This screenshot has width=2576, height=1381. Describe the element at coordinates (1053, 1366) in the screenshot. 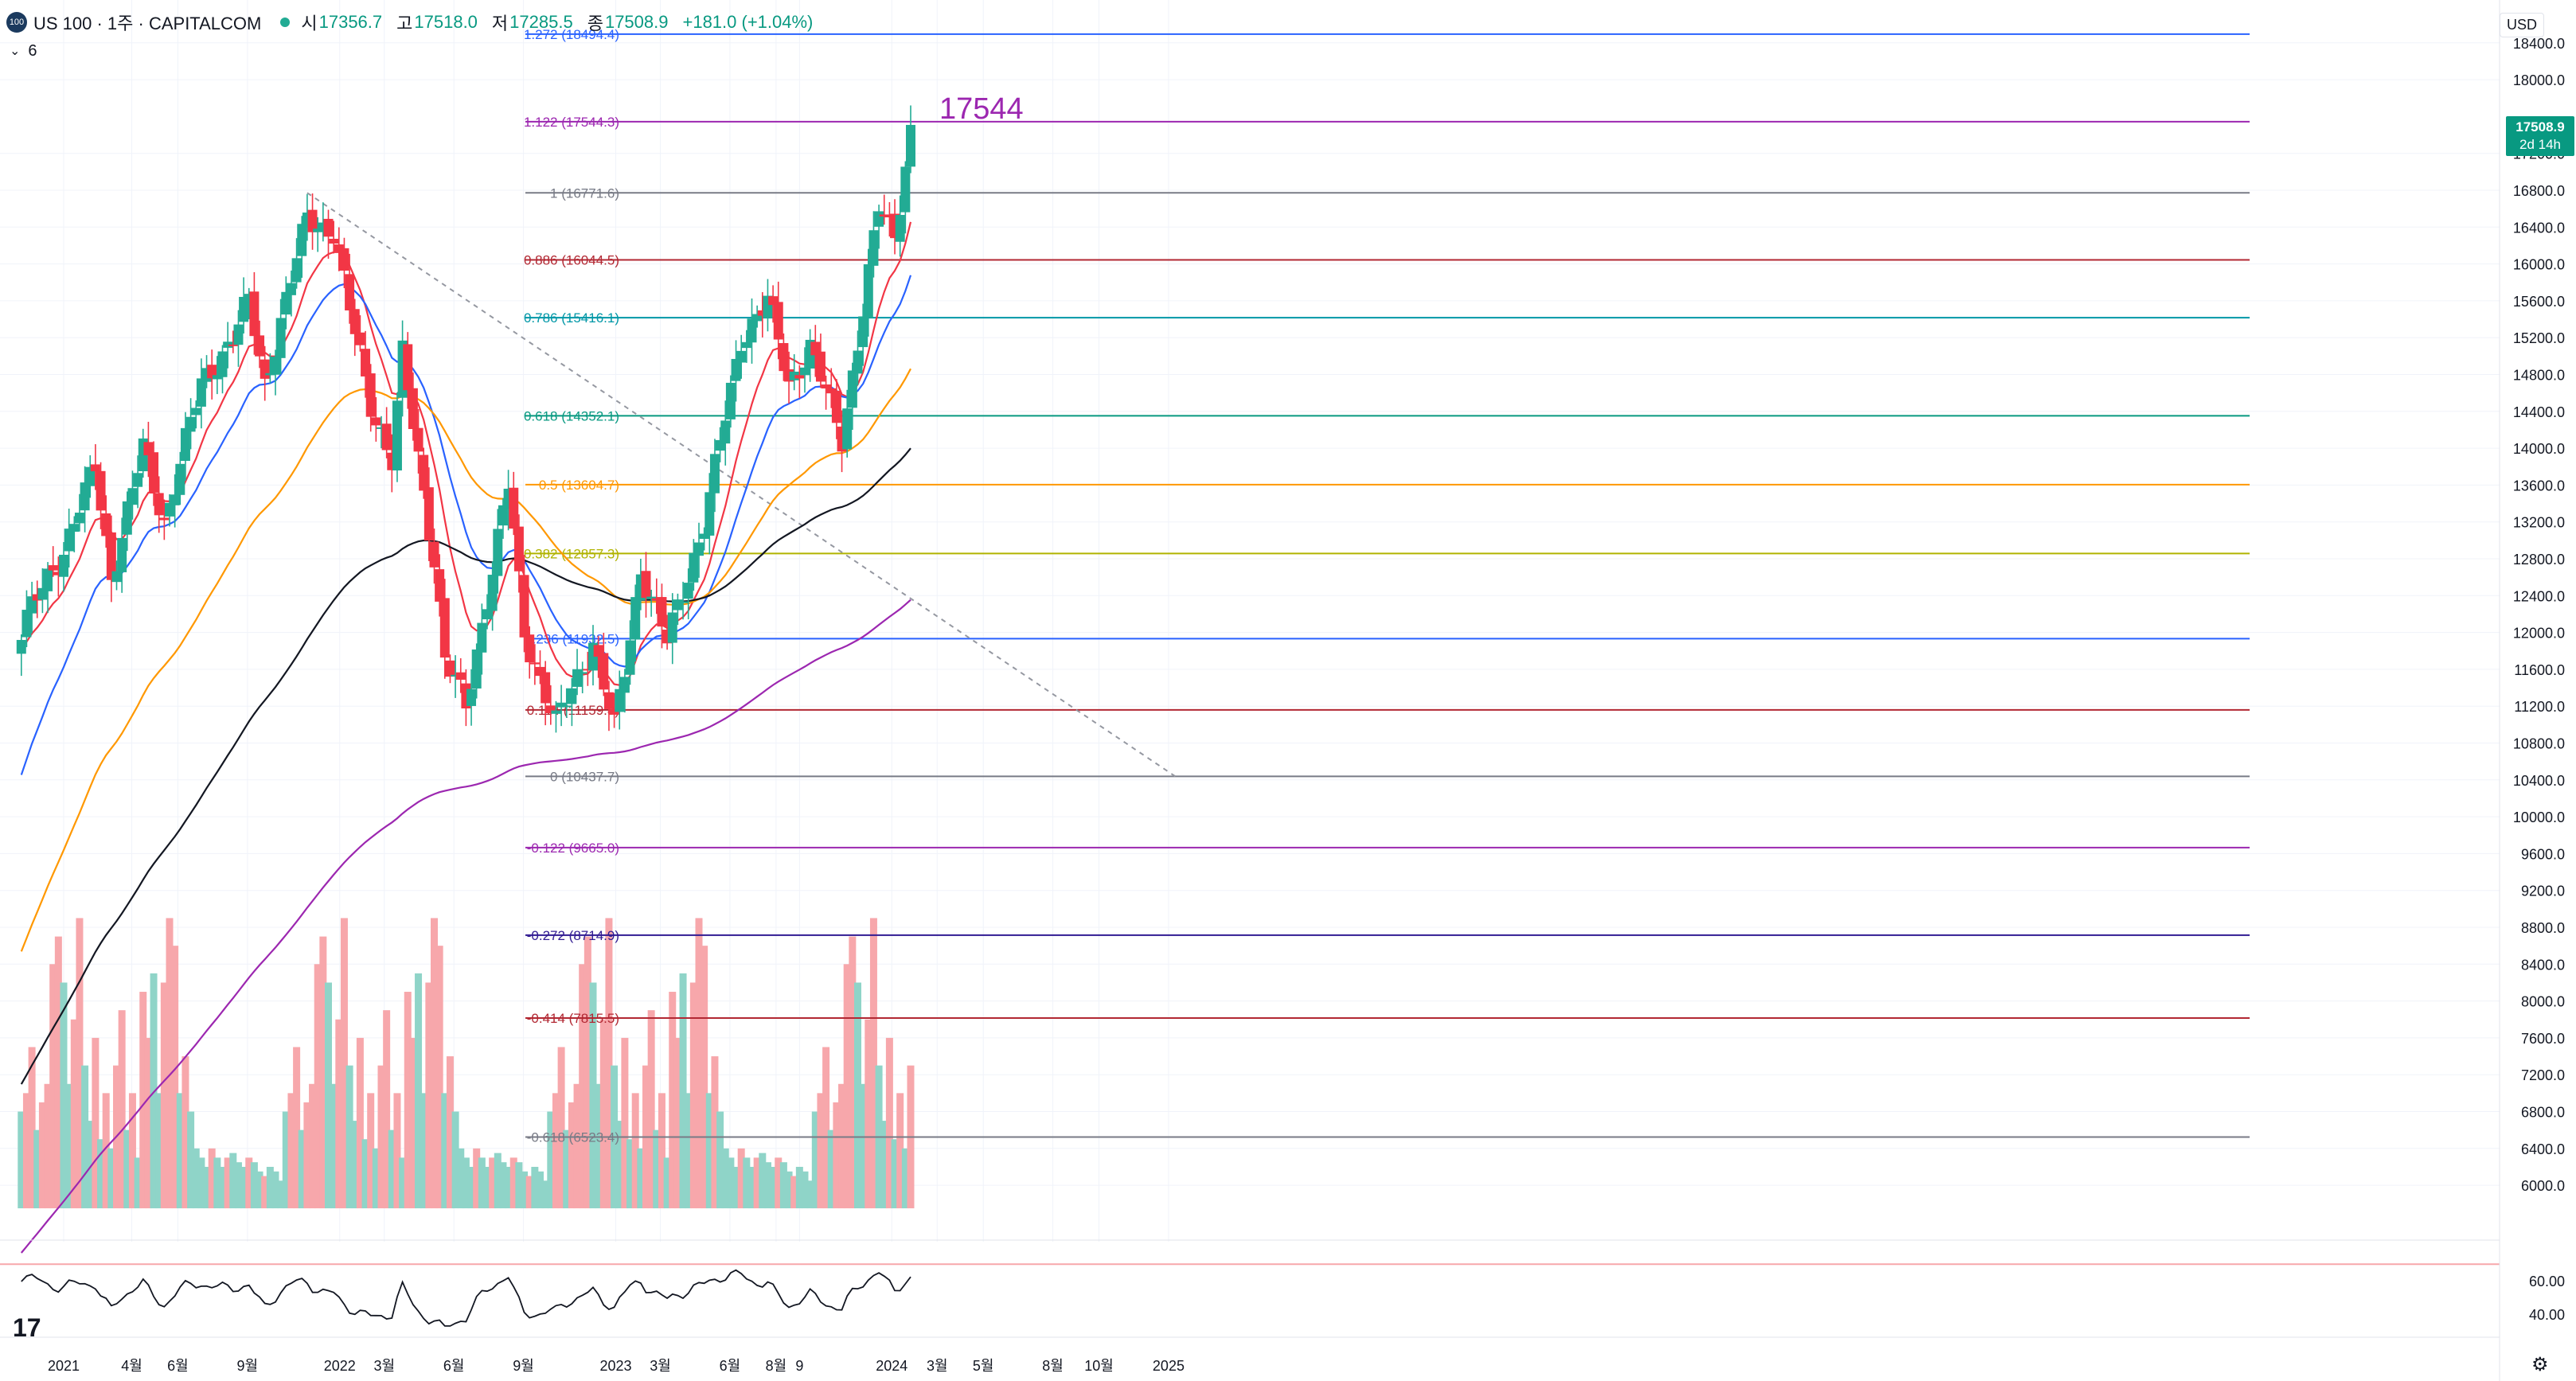

I see `time-tick-label: 8월` at that location.